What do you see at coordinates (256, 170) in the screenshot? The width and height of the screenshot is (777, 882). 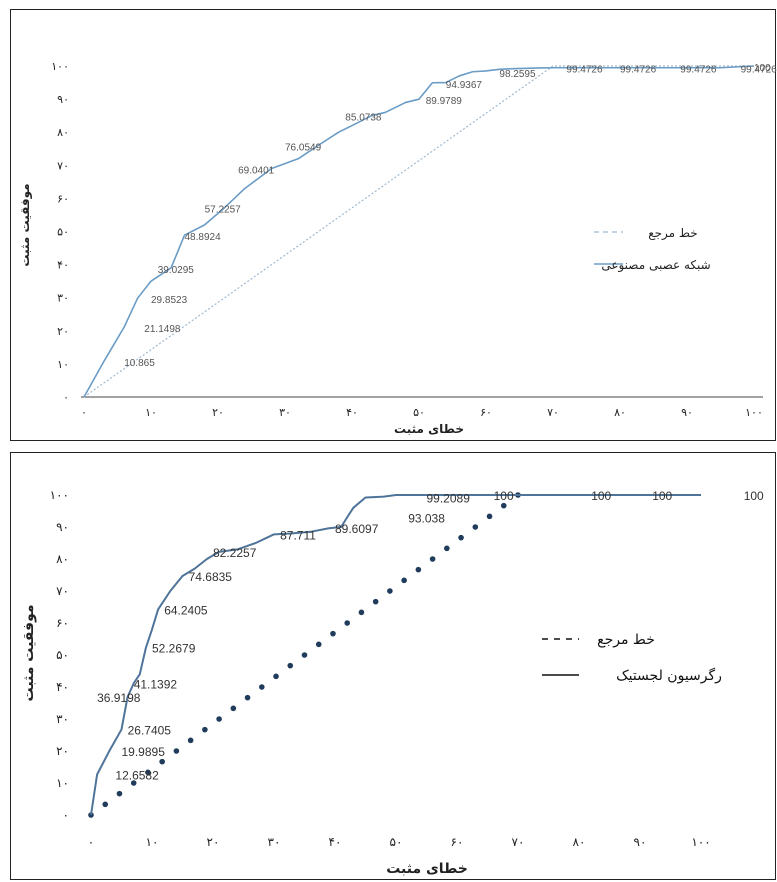 I see `data-label: 69.0401` at bounding box center [256, 170].